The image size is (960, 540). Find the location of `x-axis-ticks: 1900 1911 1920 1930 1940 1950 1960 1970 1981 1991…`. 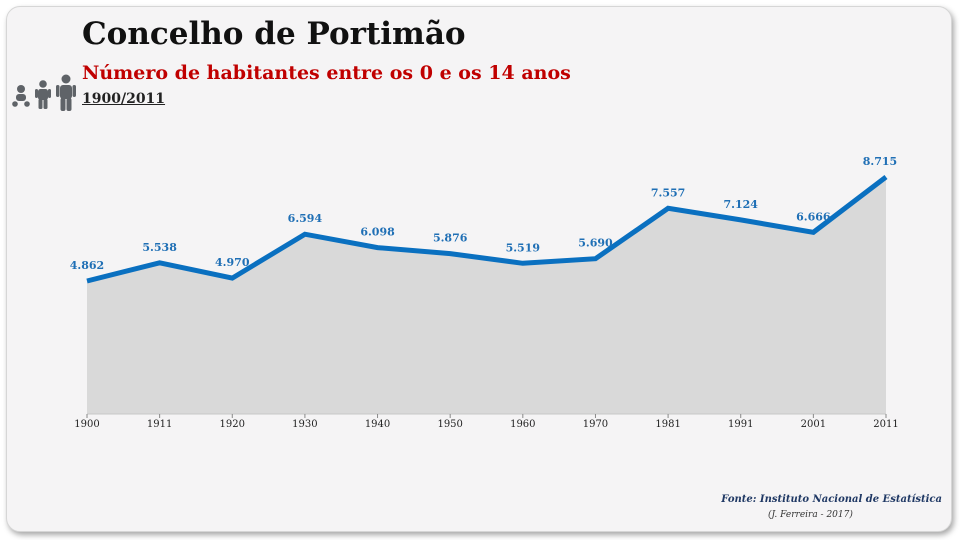

x-axis-ticks: 1900 1911 1920 1930 1940 1950 1960 1970 1981 1991… is located at coordinates (486, 422).